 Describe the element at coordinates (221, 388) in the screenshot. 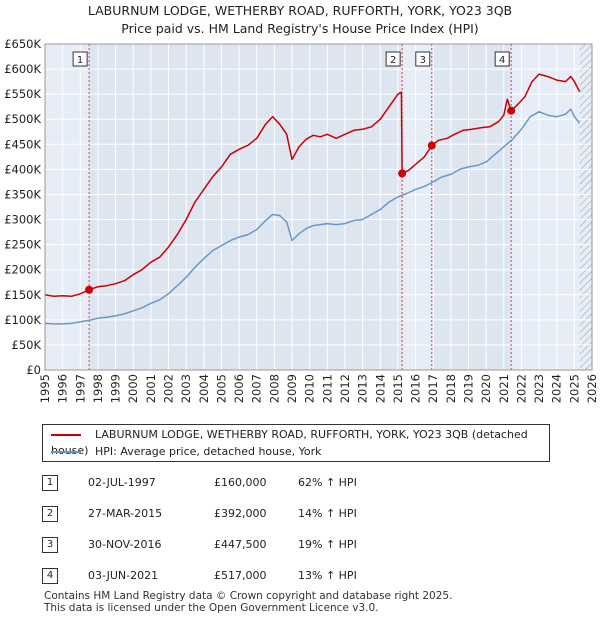

I see `x-tick-label: 2005` at that location.